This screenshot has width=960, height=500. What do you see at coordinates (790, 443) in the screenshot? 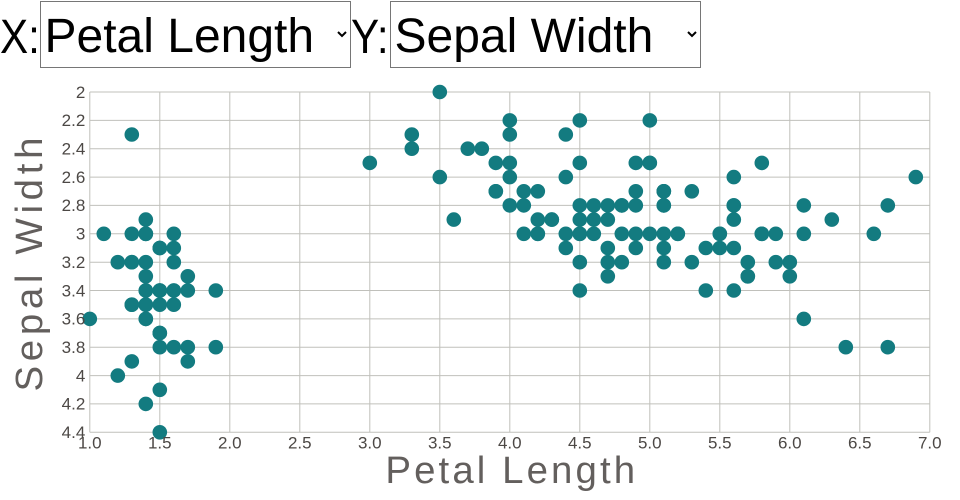
I see `svg-text: 6.0` at bounding box center [790, 443].